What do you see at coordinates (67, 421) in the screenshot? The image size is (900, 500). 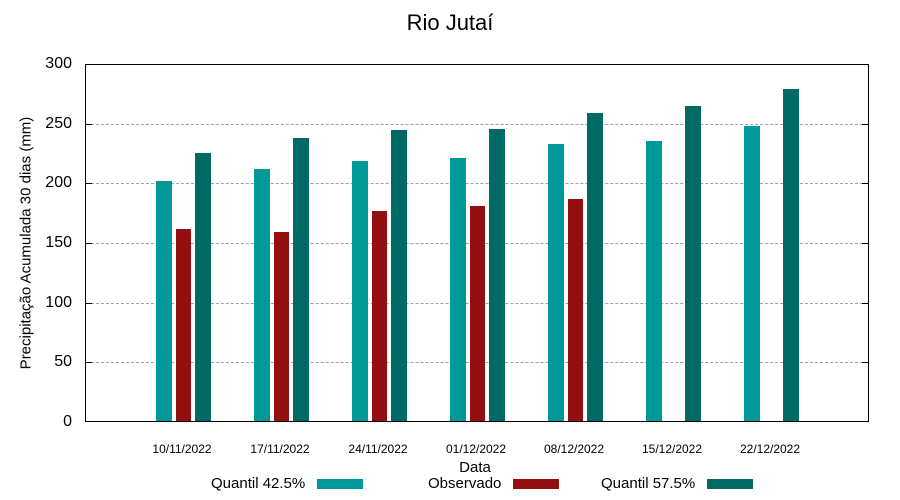 I see `y-tick-label: 0` at bounding box center [67, 421].